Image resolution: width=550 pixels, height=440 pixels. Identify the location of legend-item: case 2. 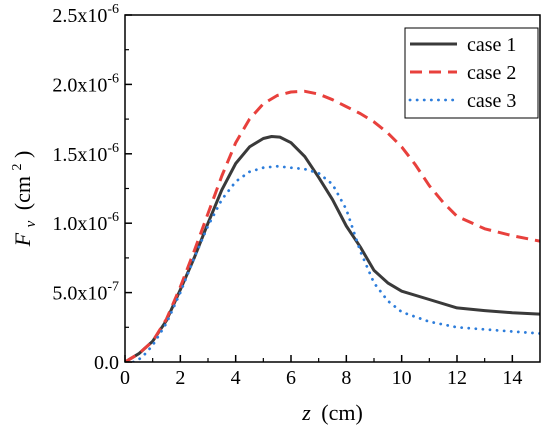
(463, 73).